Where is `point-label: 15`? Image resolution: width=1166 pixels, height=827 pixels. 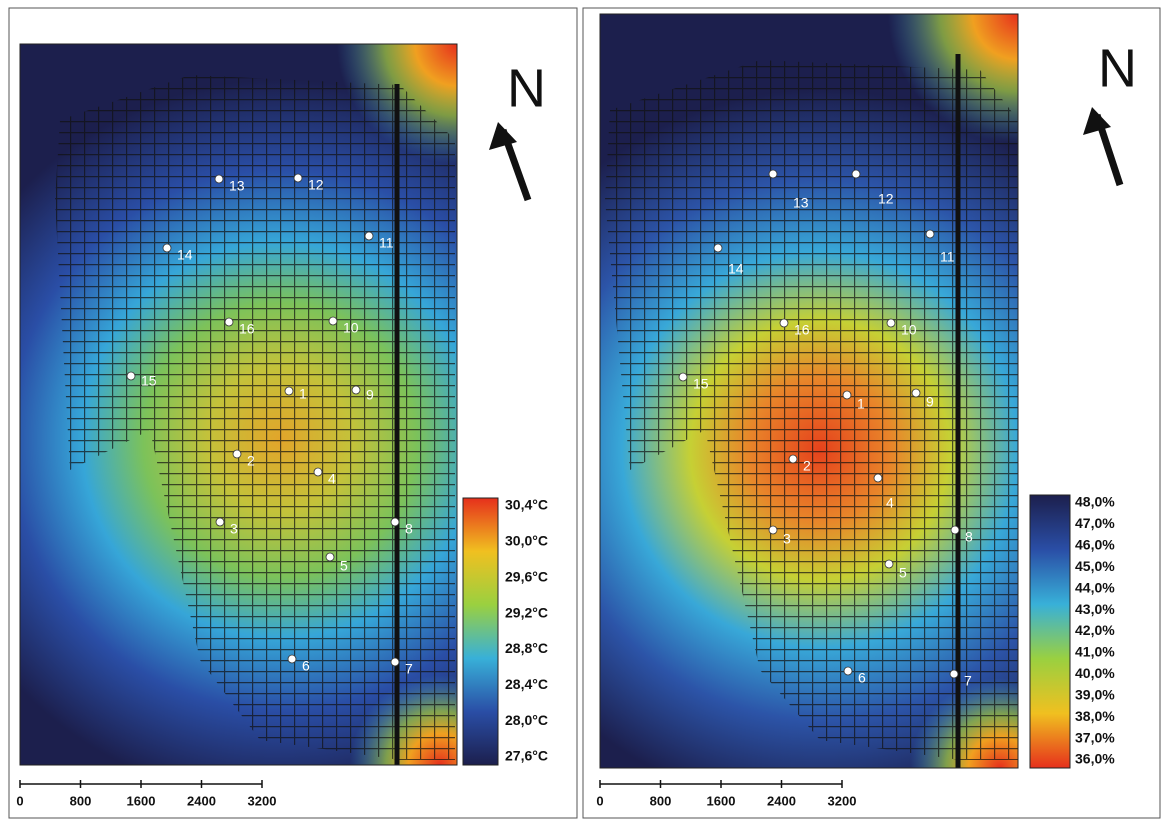
point-label: 15 is located at coordinates (701, 384).